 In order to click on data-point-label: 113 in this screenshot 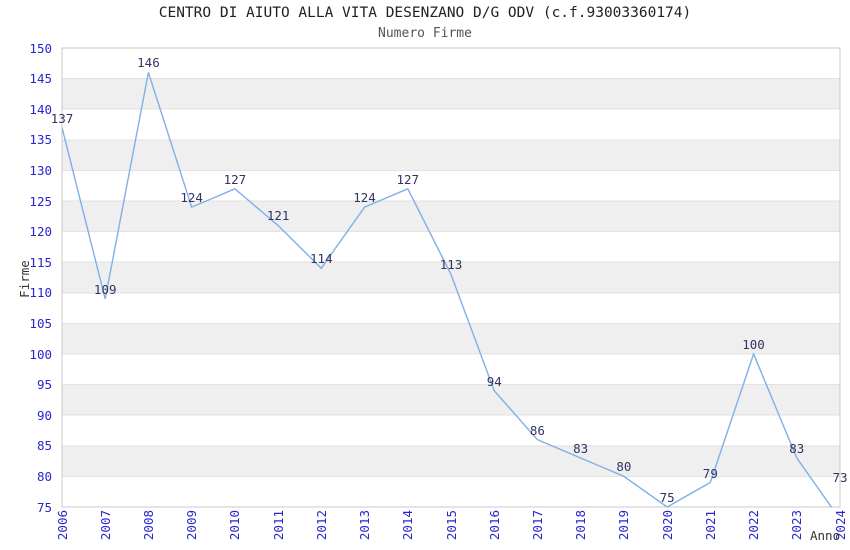, I will do `click(451, 265)`.